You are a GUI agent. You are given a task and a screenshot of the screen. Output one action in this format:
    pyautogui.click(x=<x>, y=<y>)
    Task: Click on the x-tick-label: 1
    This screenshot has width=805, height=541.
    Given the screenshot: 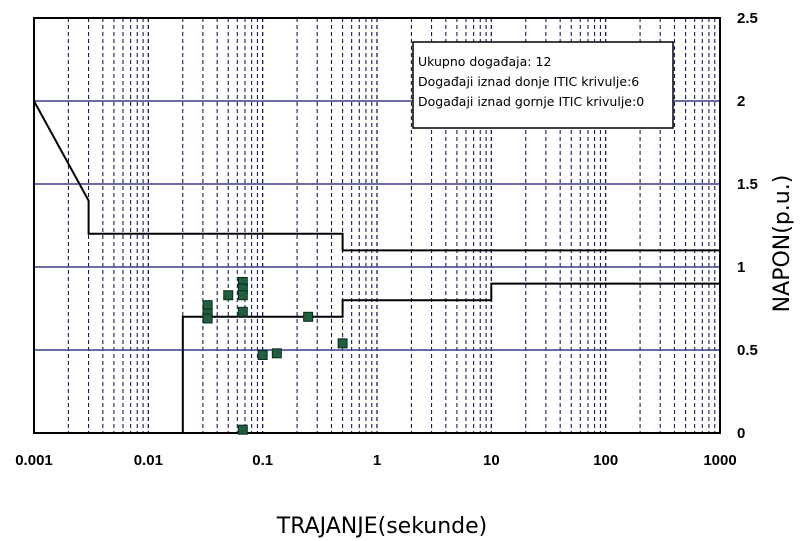 What is the action you would take?
    pyautogui.click(x=377, y=460)
    